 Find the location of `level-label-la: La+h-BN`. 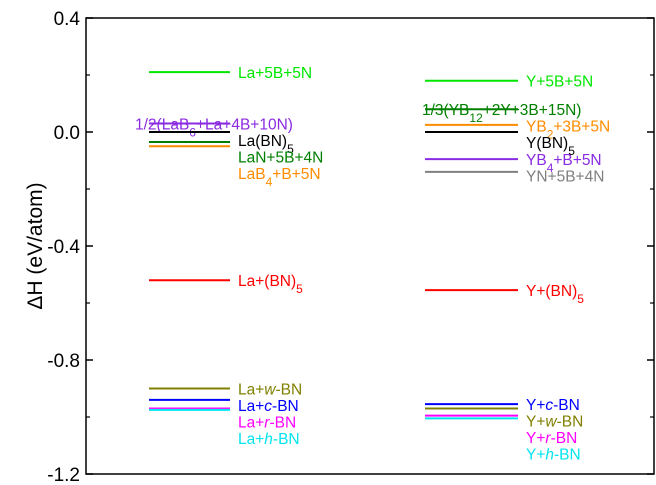

level-label-la: La+h-BN is located at coordinates (269, 439).